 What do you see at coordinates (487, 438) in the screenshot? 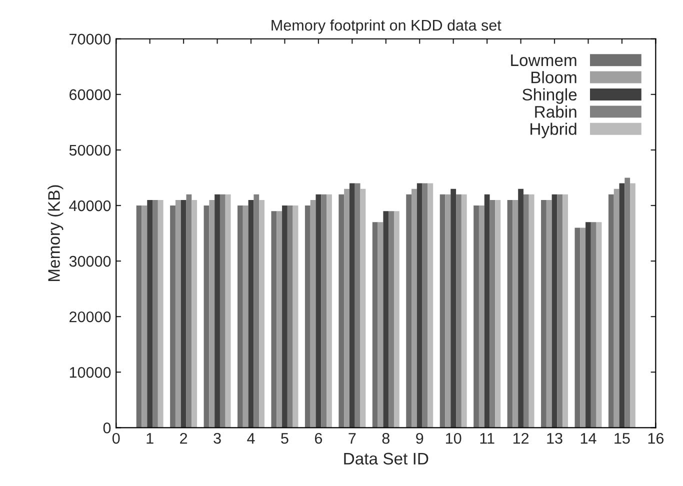
I see `x-tick-label: 11` at bounding box center [487, 438].